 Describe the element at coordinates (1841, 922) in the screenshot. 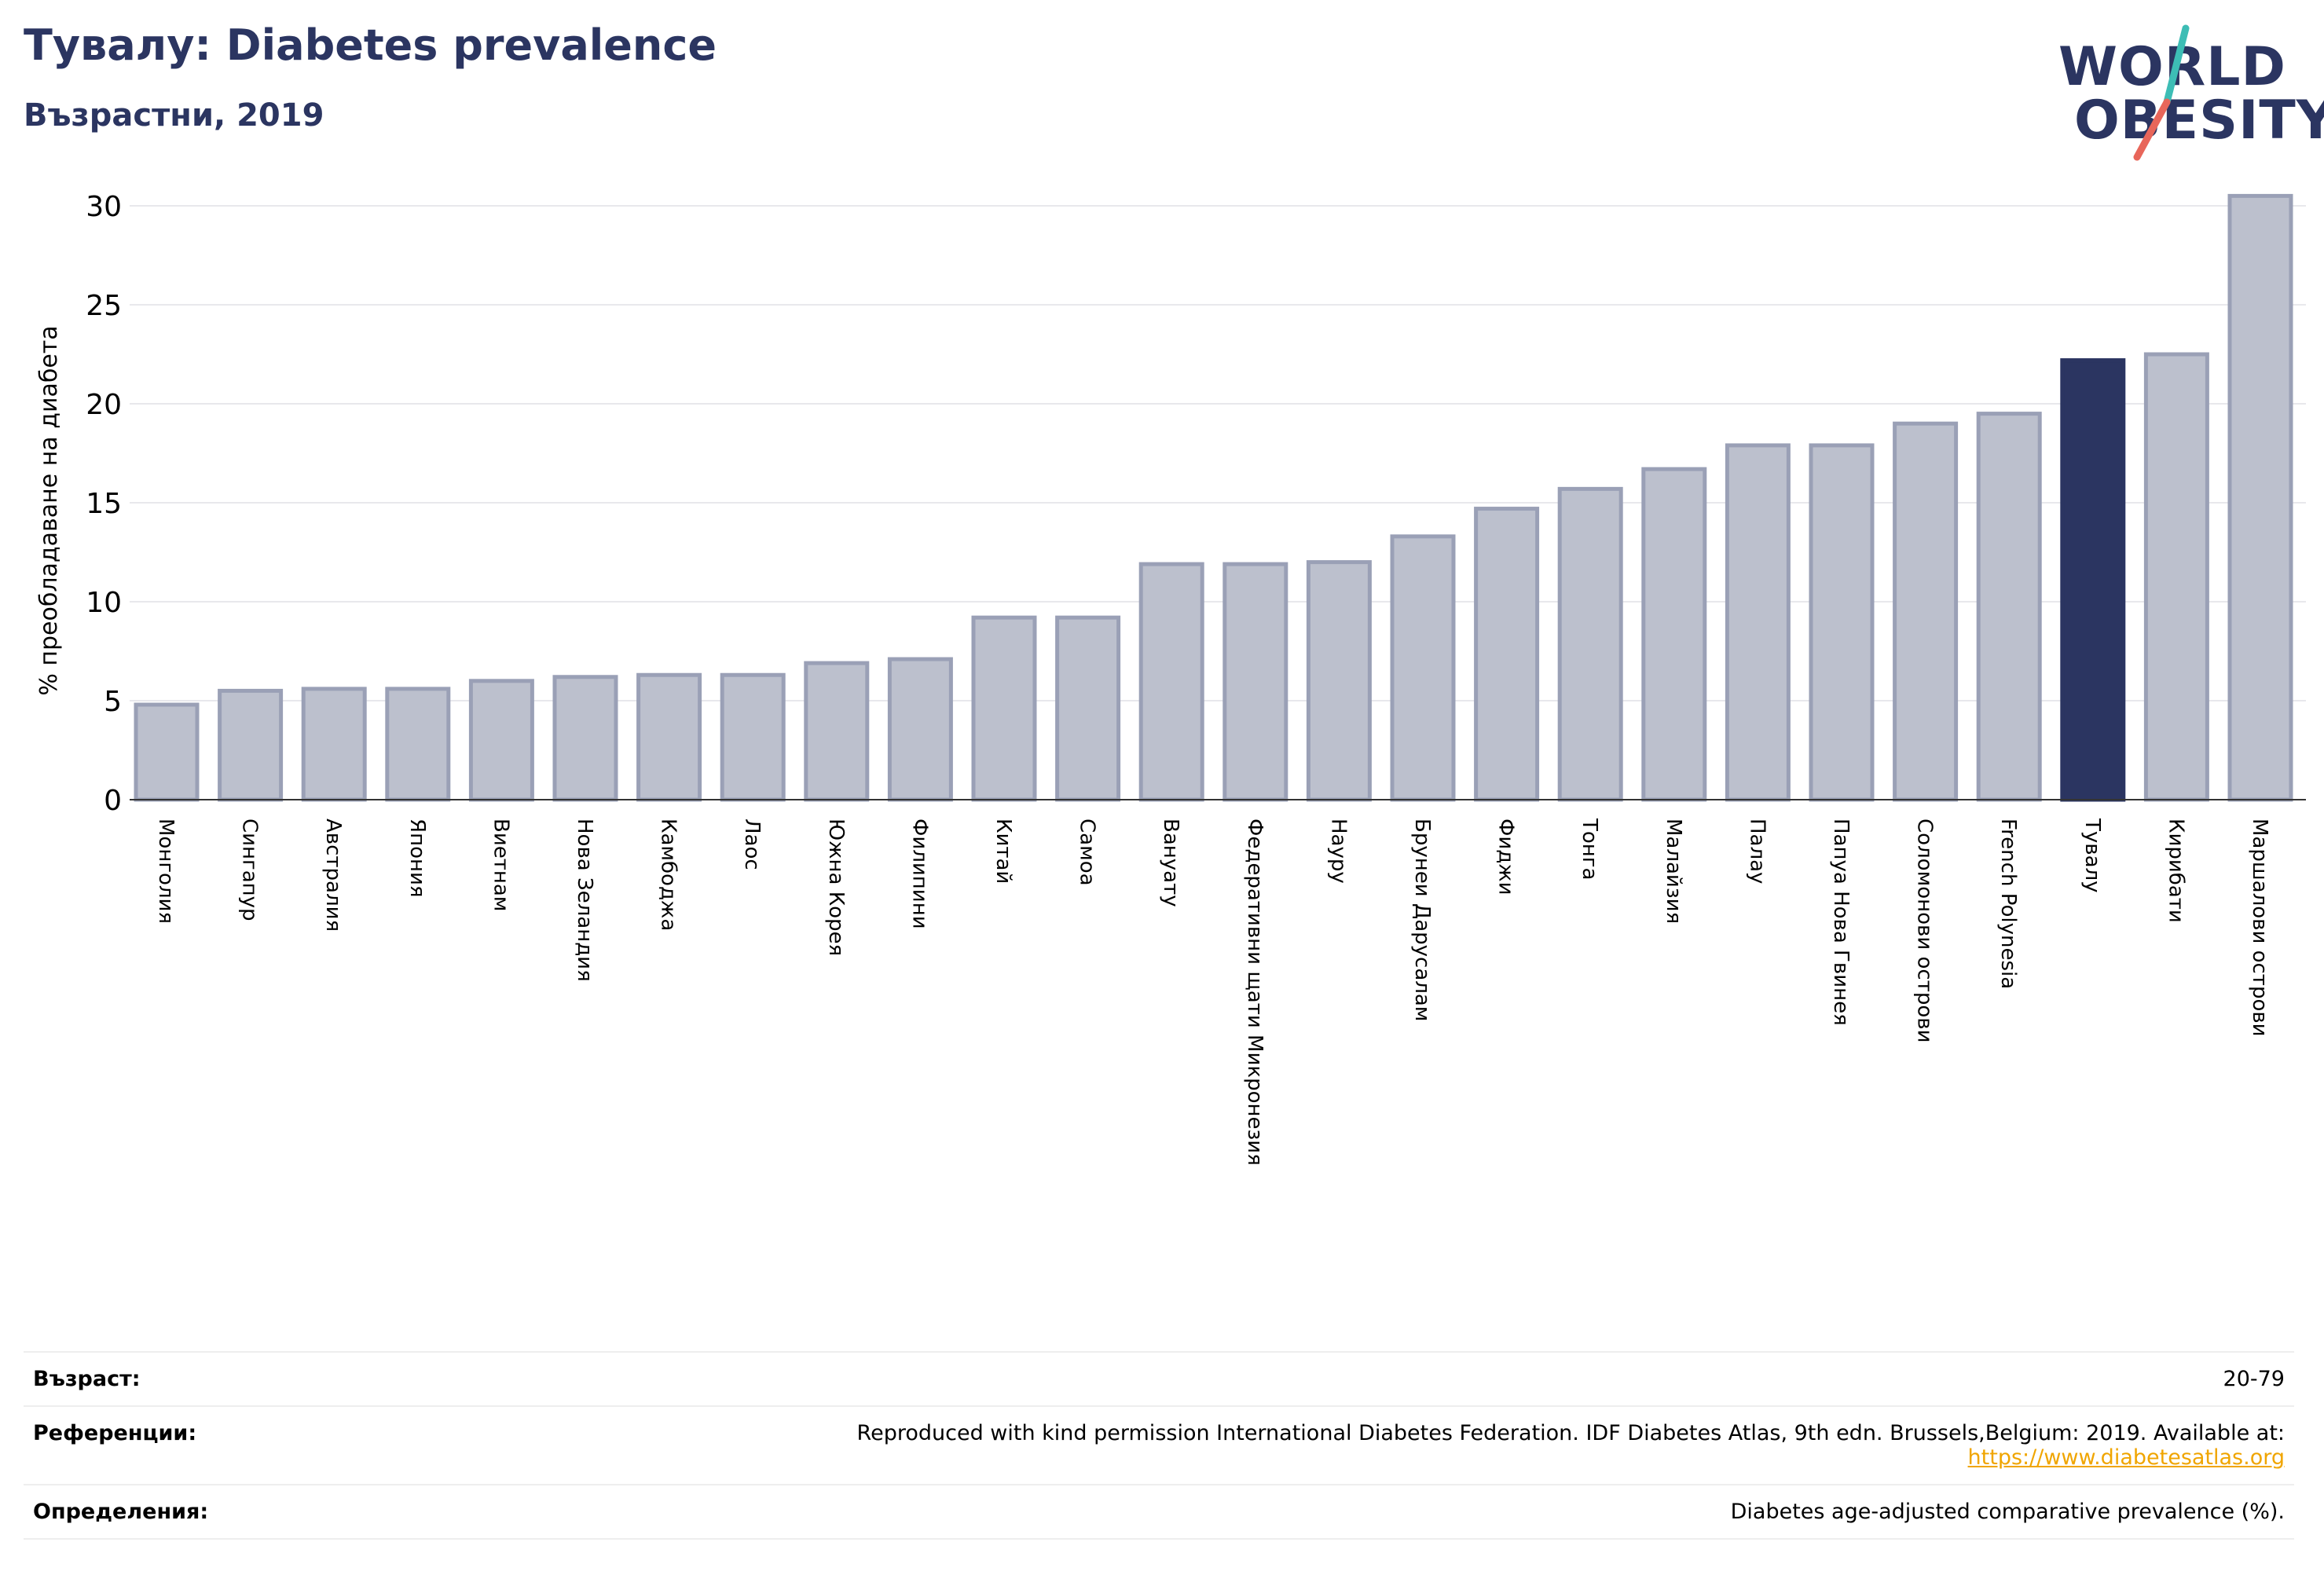

I see `x-tick-label: Папуа Нова Гвинея` at that location.